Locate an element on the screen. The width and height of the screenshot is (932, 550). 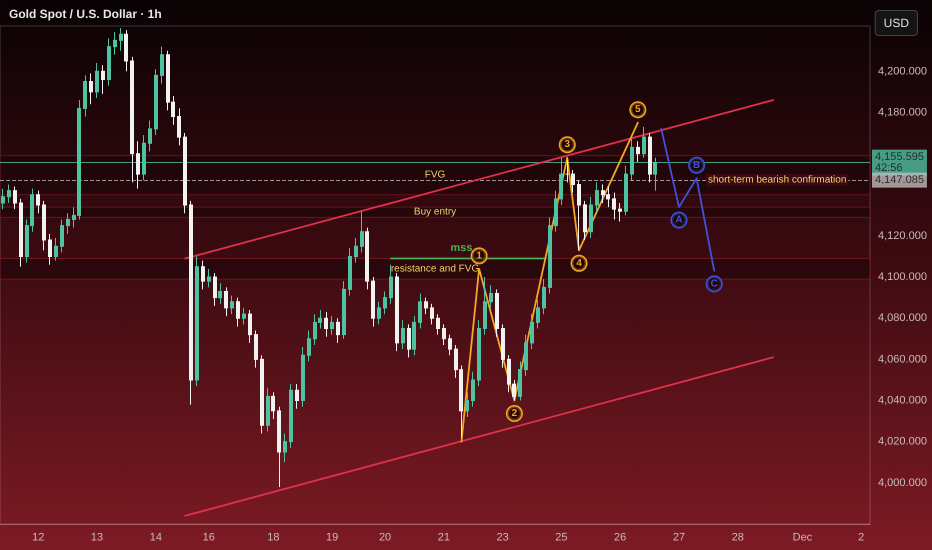
ref-line-label: 4,155.595 42:56 is located at coordinates (899, 162).